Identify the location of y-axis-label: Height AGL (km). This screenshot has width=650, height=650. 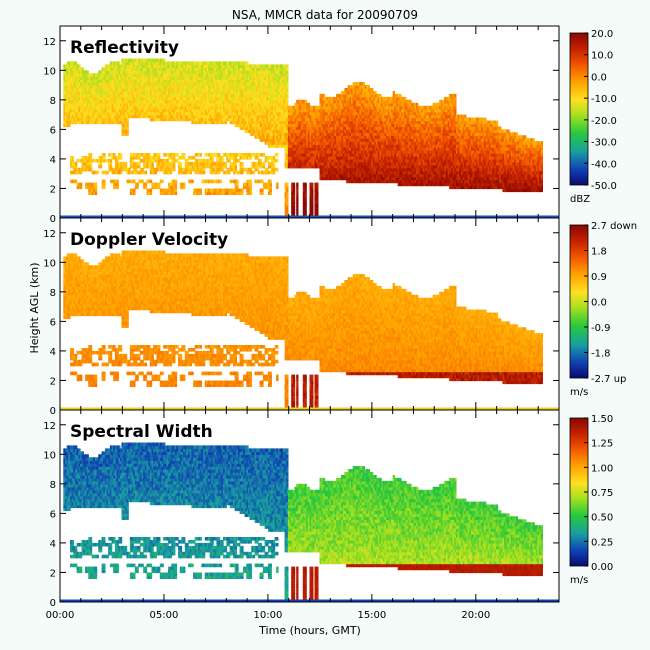
(34, 307).